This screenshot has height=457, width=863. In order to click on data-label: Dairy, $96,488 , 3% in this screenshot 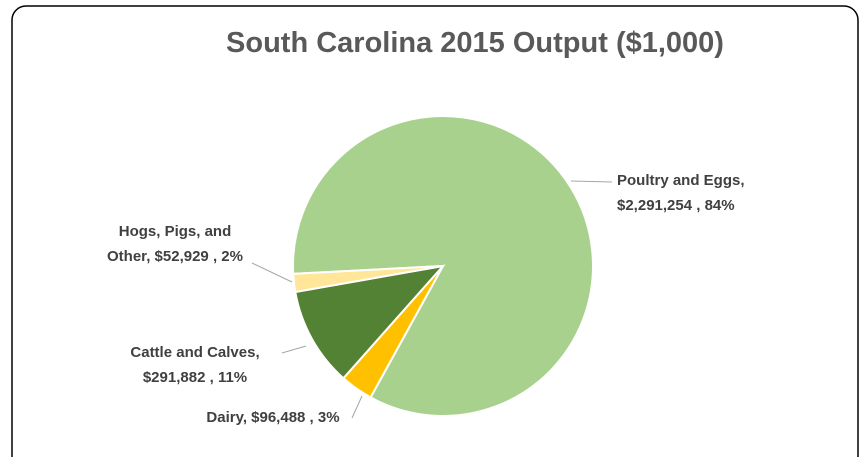, I will do `click(273, 417)`.